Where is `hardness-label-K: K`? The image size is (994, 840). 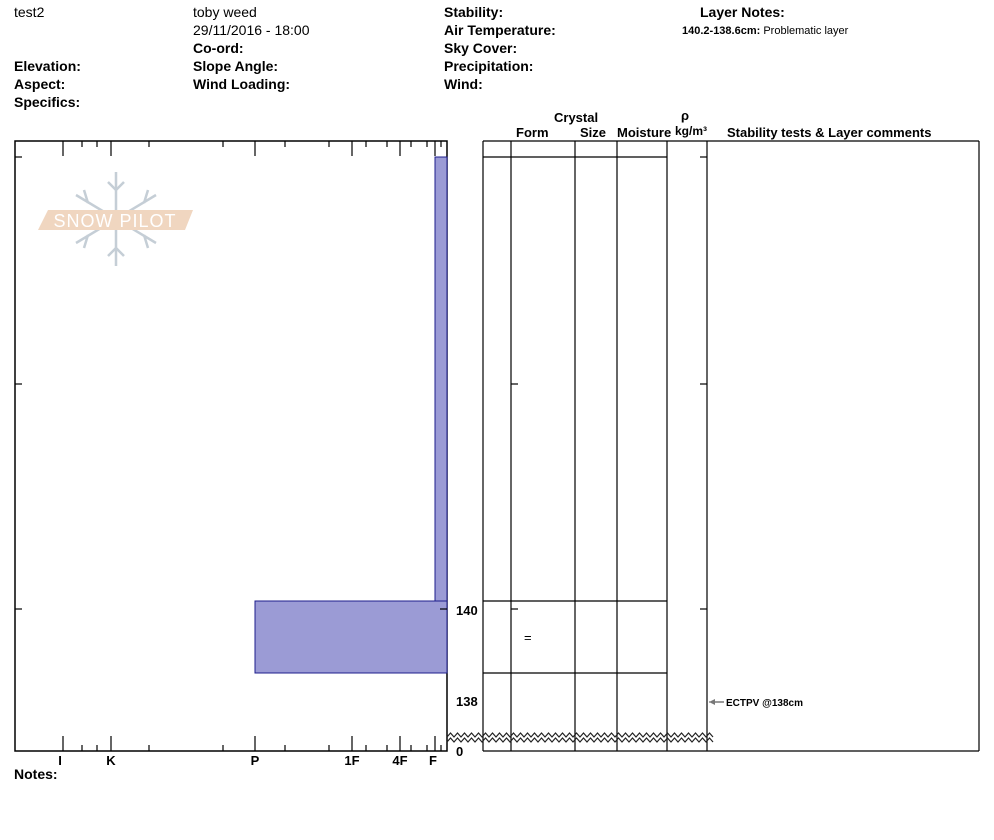
hardness-label-K: K is located at coordinates (111, 760).